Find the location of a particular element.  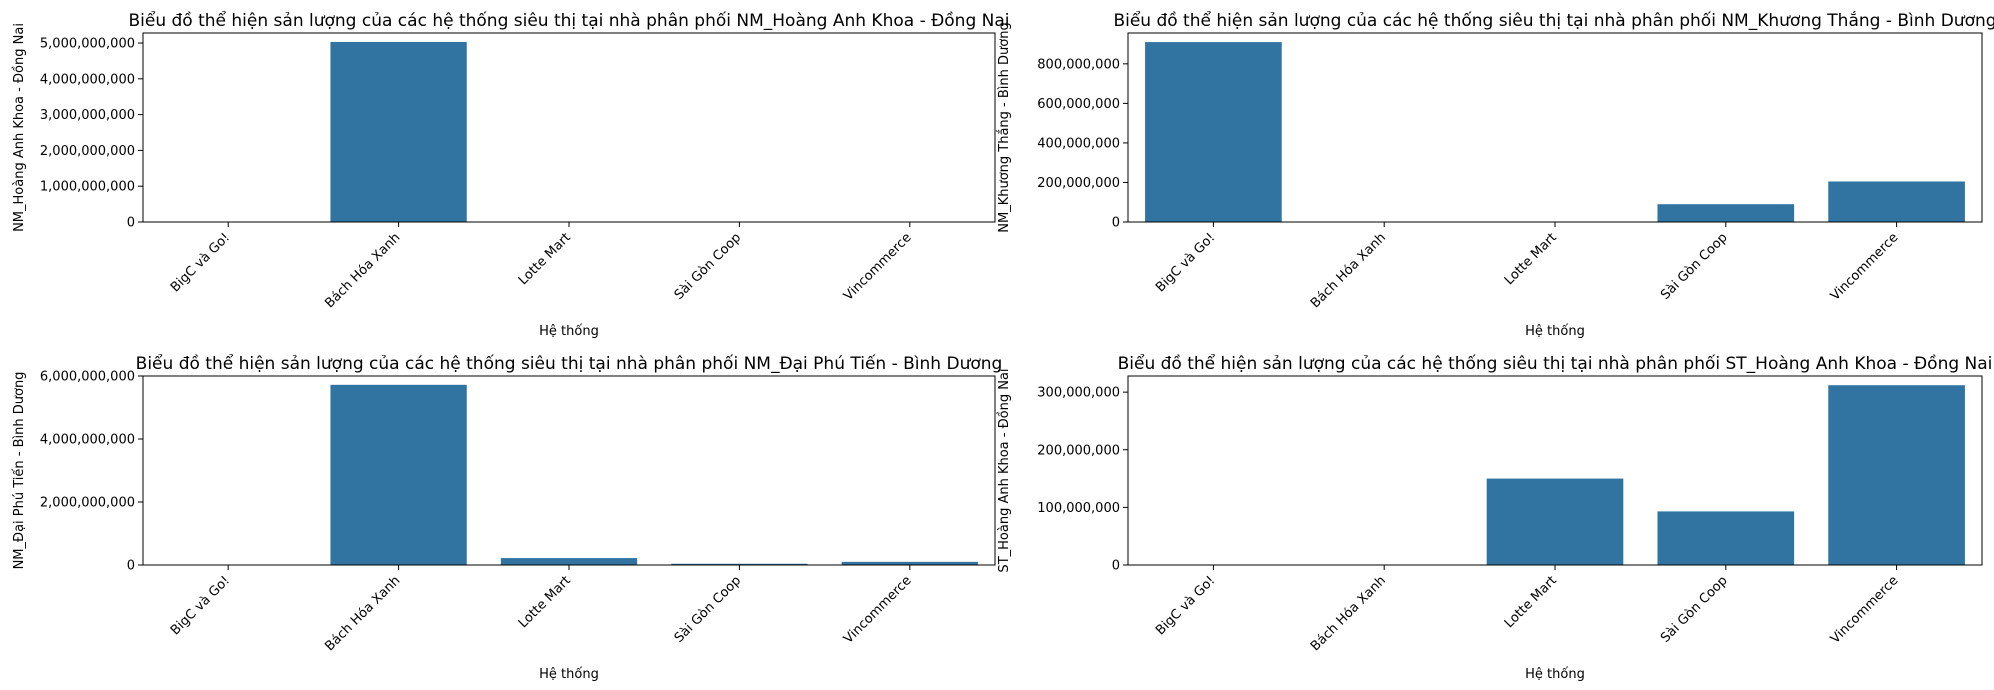

y-axis-label: NM_Hoàng Anh Khoa - Đồng Nai is located at coordinates (19, 127).